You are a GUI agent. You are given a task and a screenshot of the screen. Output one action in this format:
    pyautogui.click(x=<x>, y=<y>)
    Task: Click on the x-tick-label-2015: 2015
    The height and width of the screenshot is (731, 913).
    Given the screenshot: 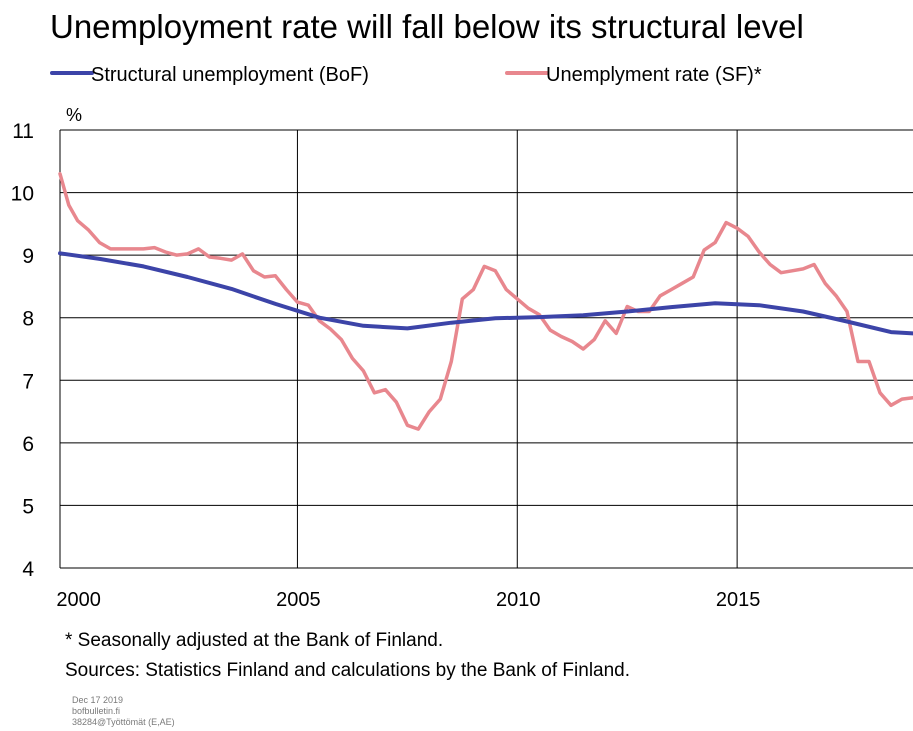 What is the action you would take?
    pyautogui.click(x=738, y=600)
    